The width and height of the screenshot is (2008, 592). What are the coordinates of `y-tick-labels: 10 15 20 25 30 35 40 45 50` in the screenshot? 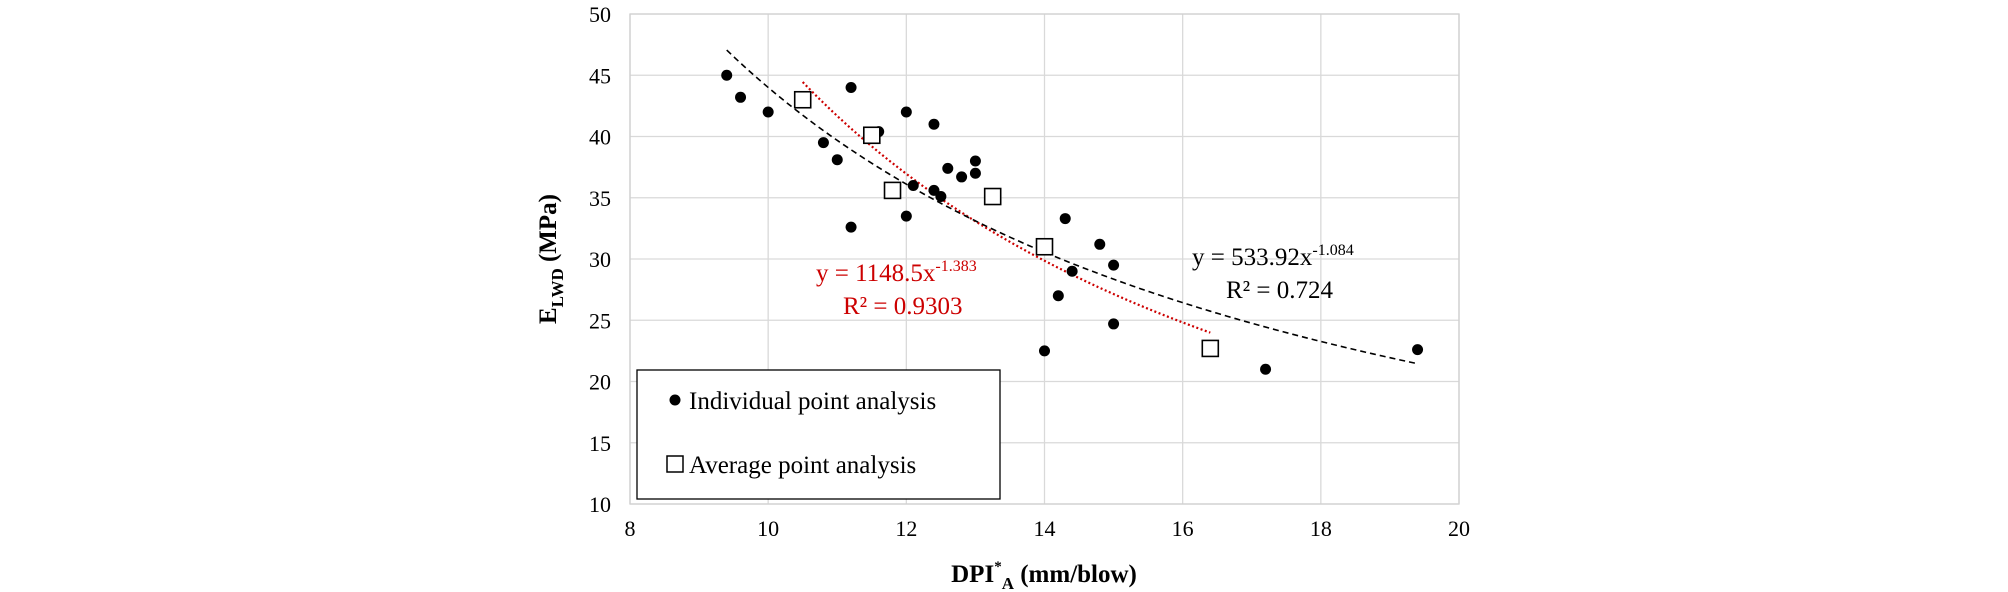 It's located at (600, 259).